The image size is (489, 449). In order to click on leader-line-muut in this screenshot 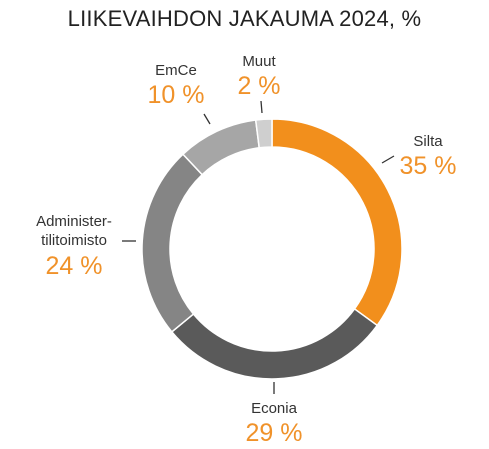, I will do `click(261, 107)`.